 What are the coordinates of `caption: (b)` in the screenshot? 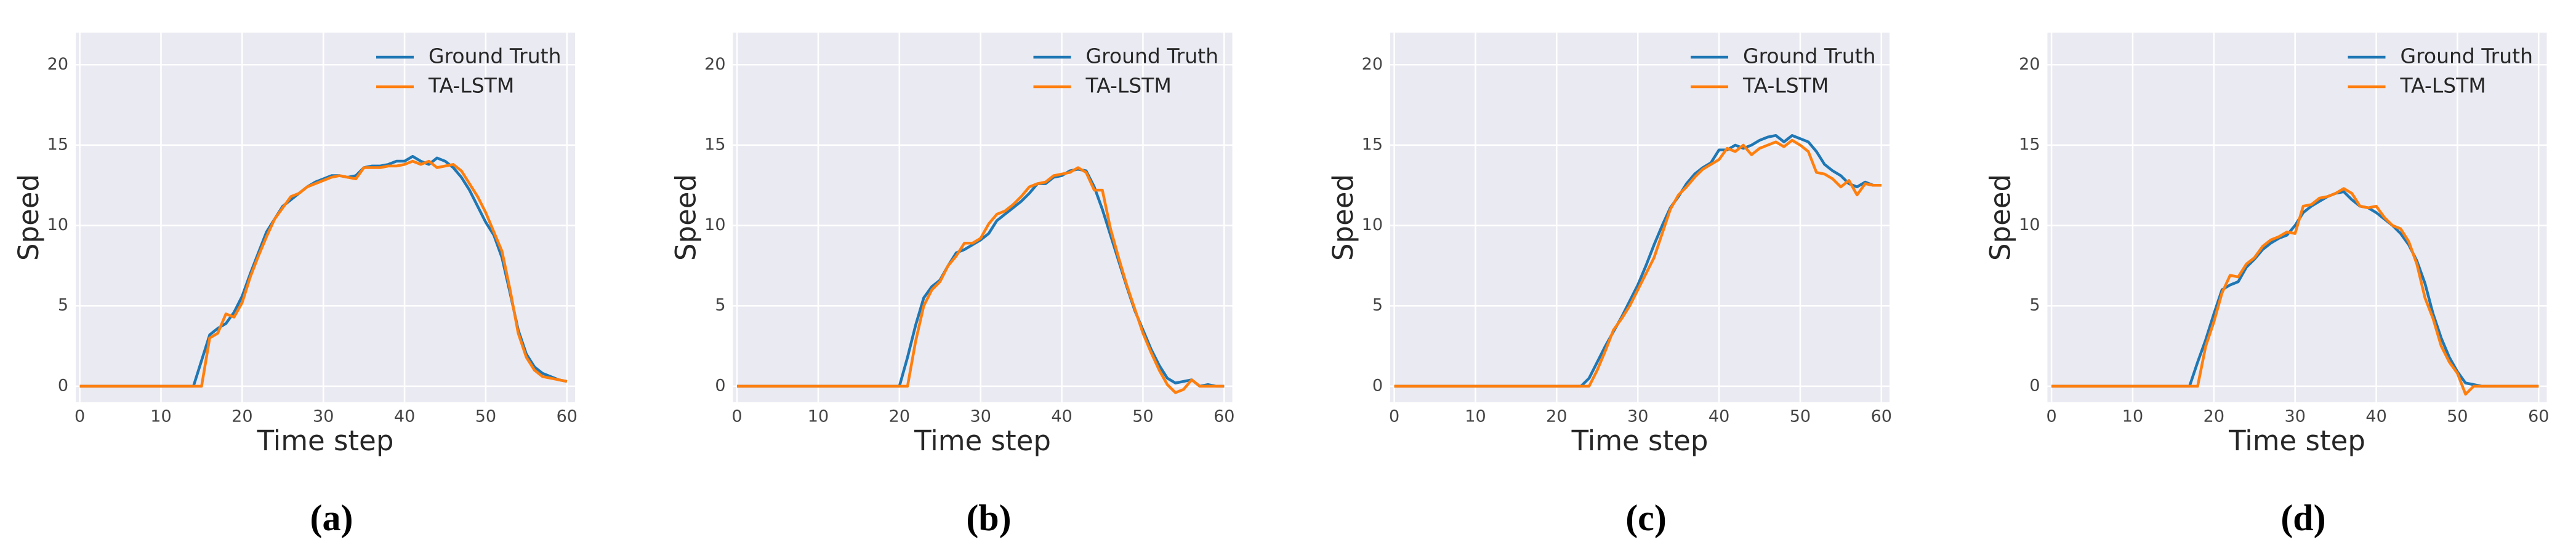 It's located at (988, 518).